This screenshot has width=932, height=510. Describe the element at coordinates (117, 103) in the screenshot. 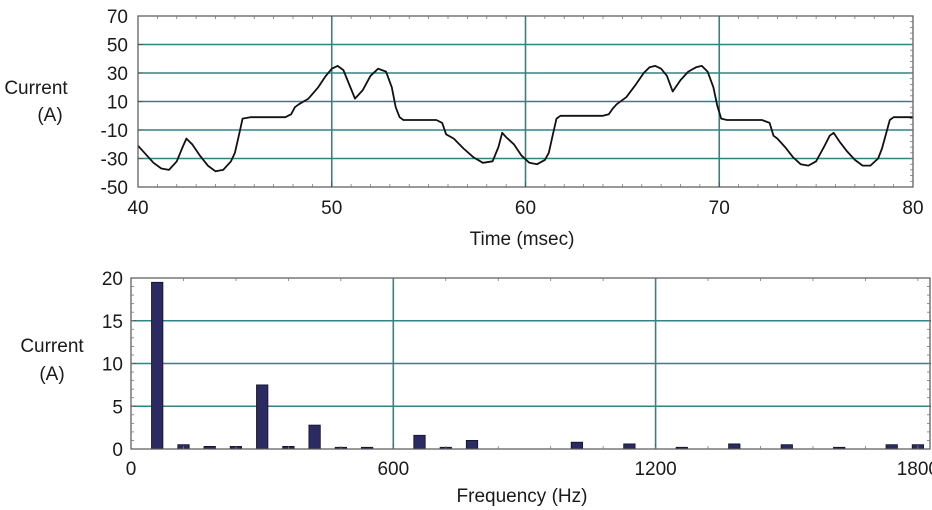

I see `time-y-tick-label: 10` at that location.